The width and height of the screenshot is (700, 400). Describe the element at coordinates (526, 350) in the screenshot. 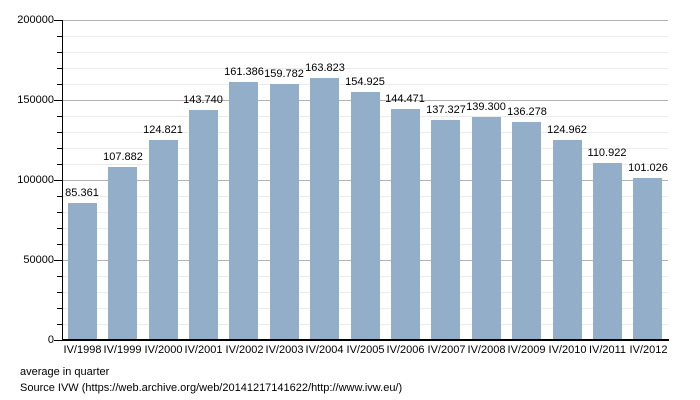

I see `x-axis-tick-label: IV/2009` at that location.